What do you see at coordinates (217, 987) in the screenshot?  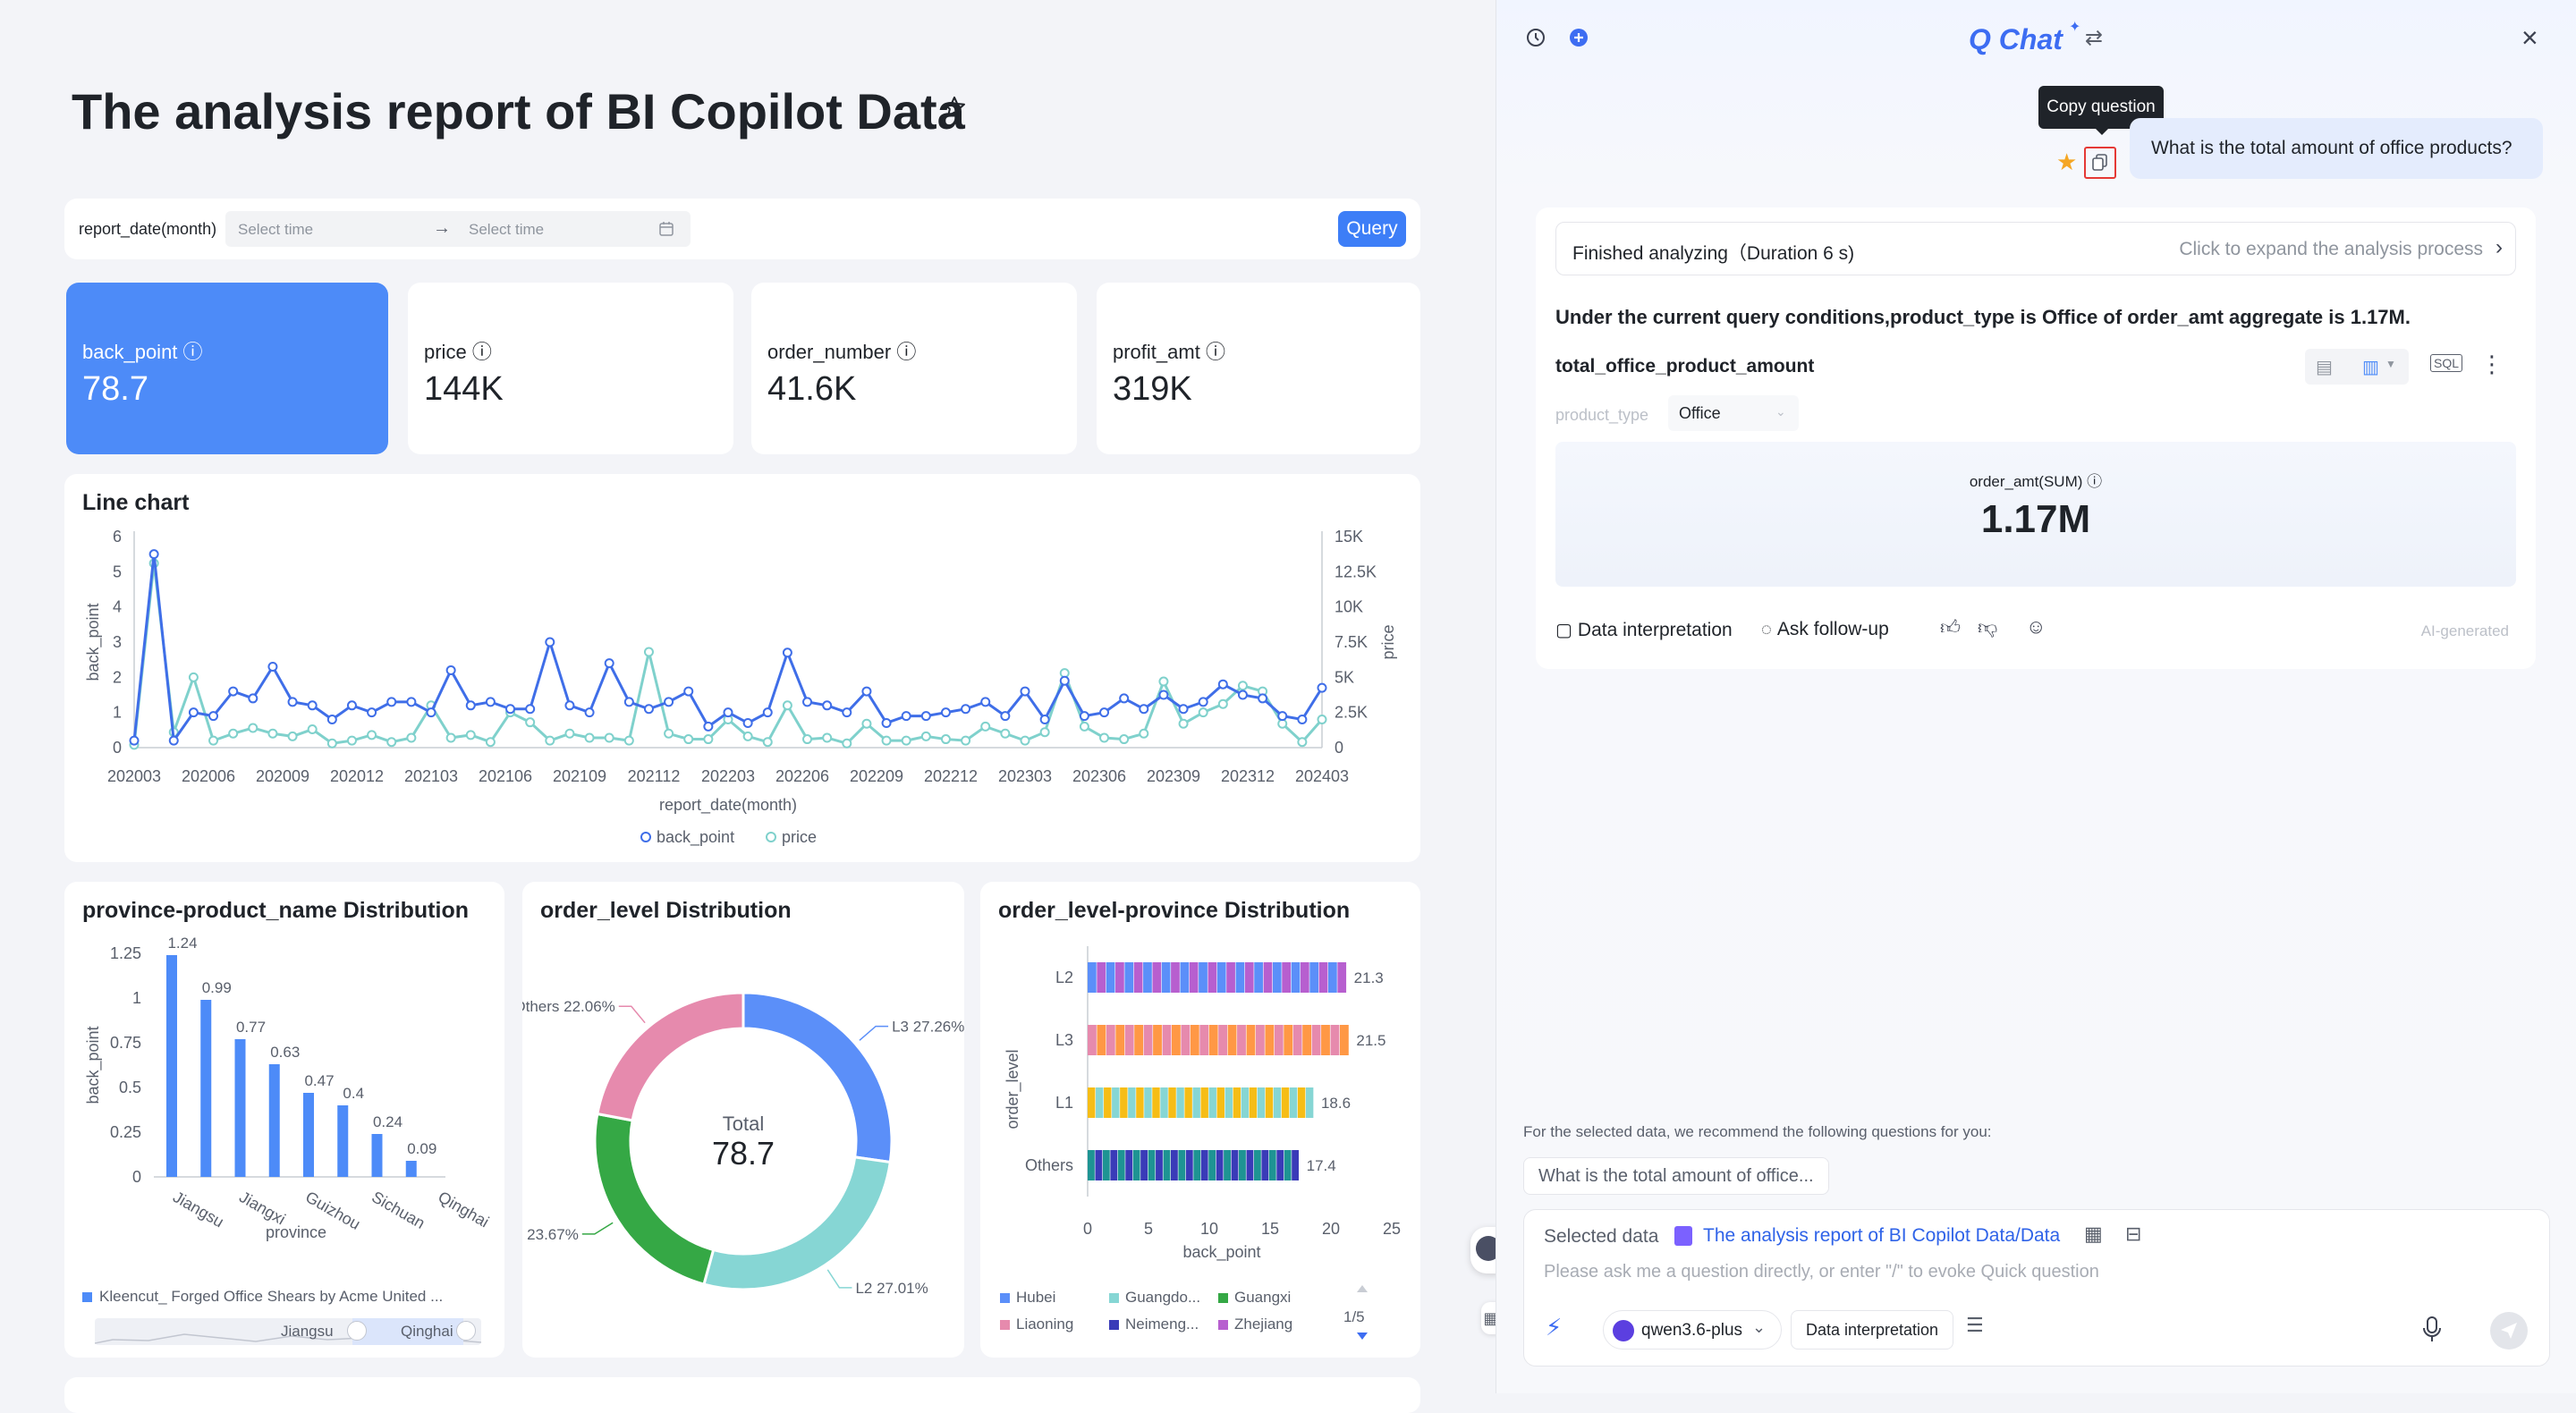 I see `bar-value-label: 0.99` at bounding box center [217, 987].